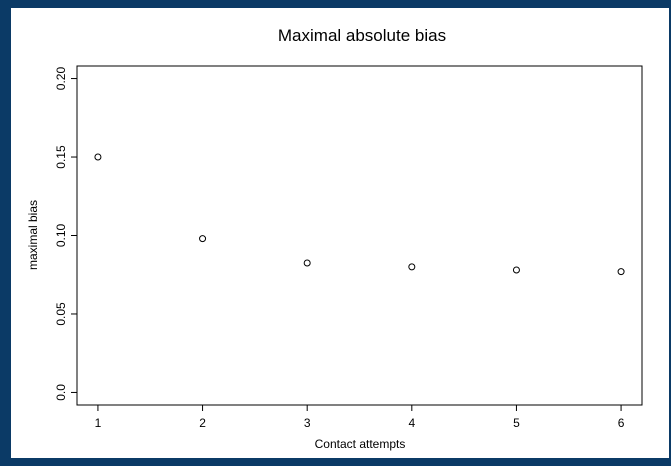  What do you see at coordinates (202, 423) in the screenshot?
I see `x-tick-label: 2` at bounding box center [202, 423].